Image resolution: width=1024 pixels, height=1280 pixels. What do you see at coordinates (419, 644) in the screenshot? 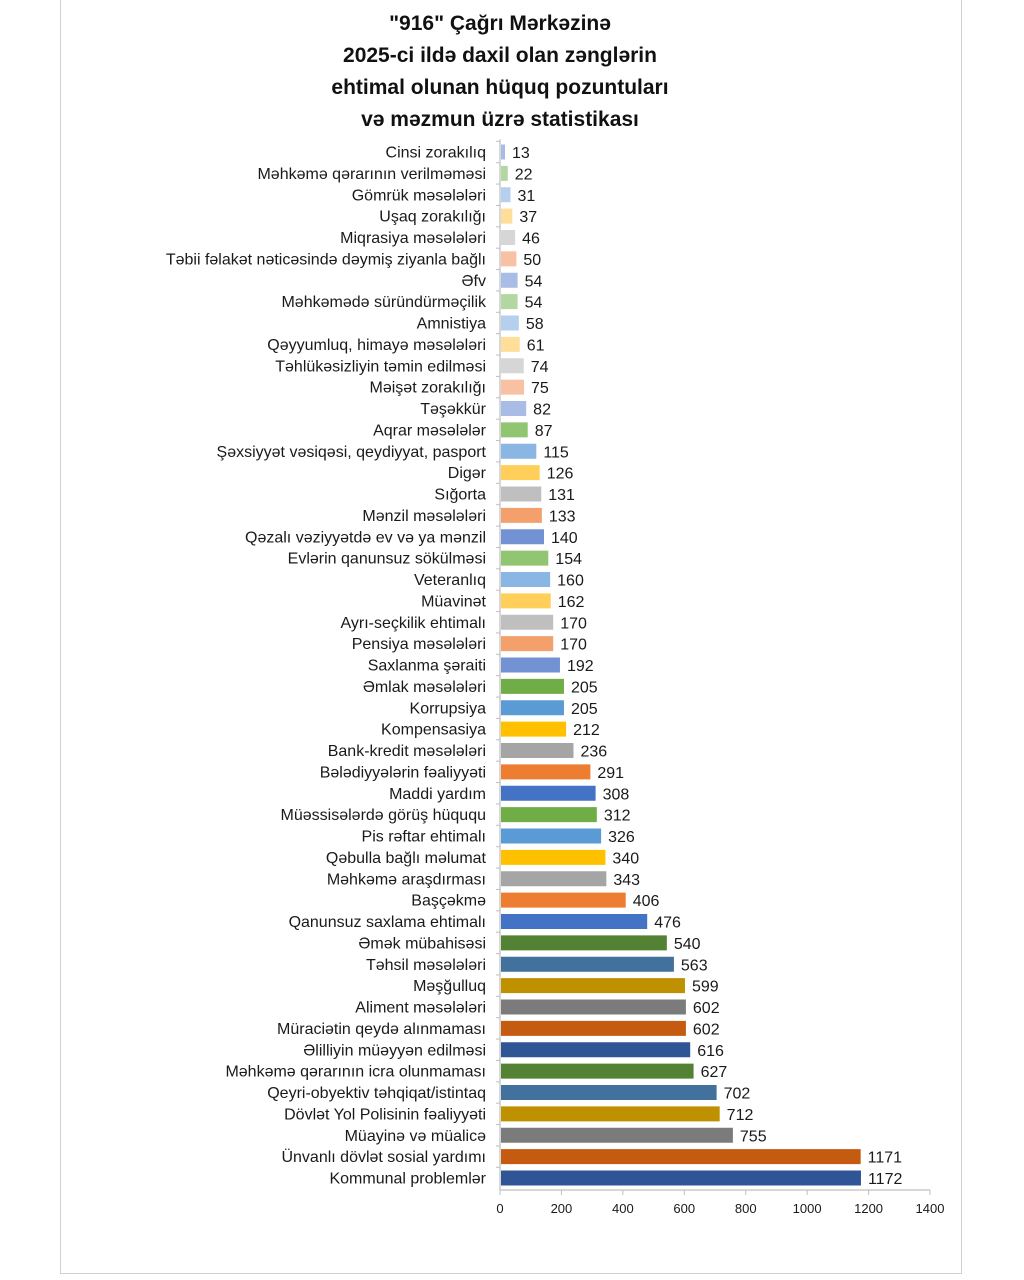
I see `category-label: Pensiya məsələləri` at bounding box center [419, 644].